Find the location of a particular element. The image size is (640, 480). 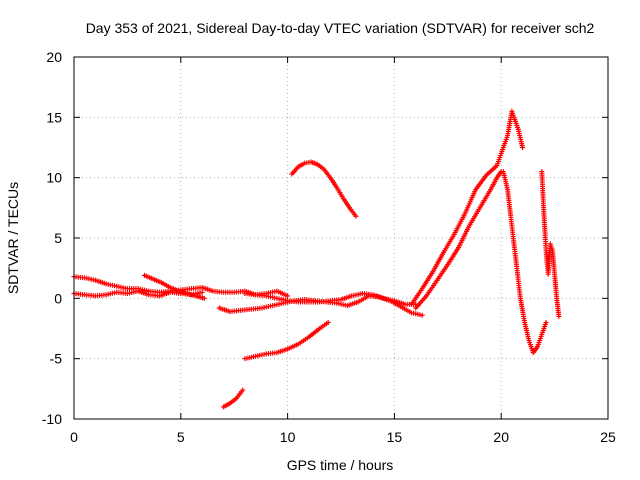

y-tick-label: 15 is located at coordinates (54, 117).